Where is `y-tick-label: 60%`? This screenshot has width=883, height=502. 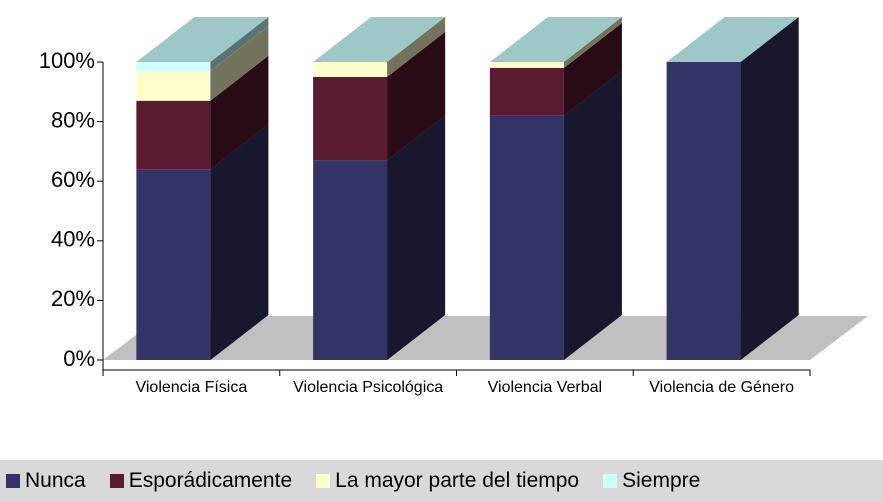 y-tick-label: 60% is located at coordinates (73, 179).